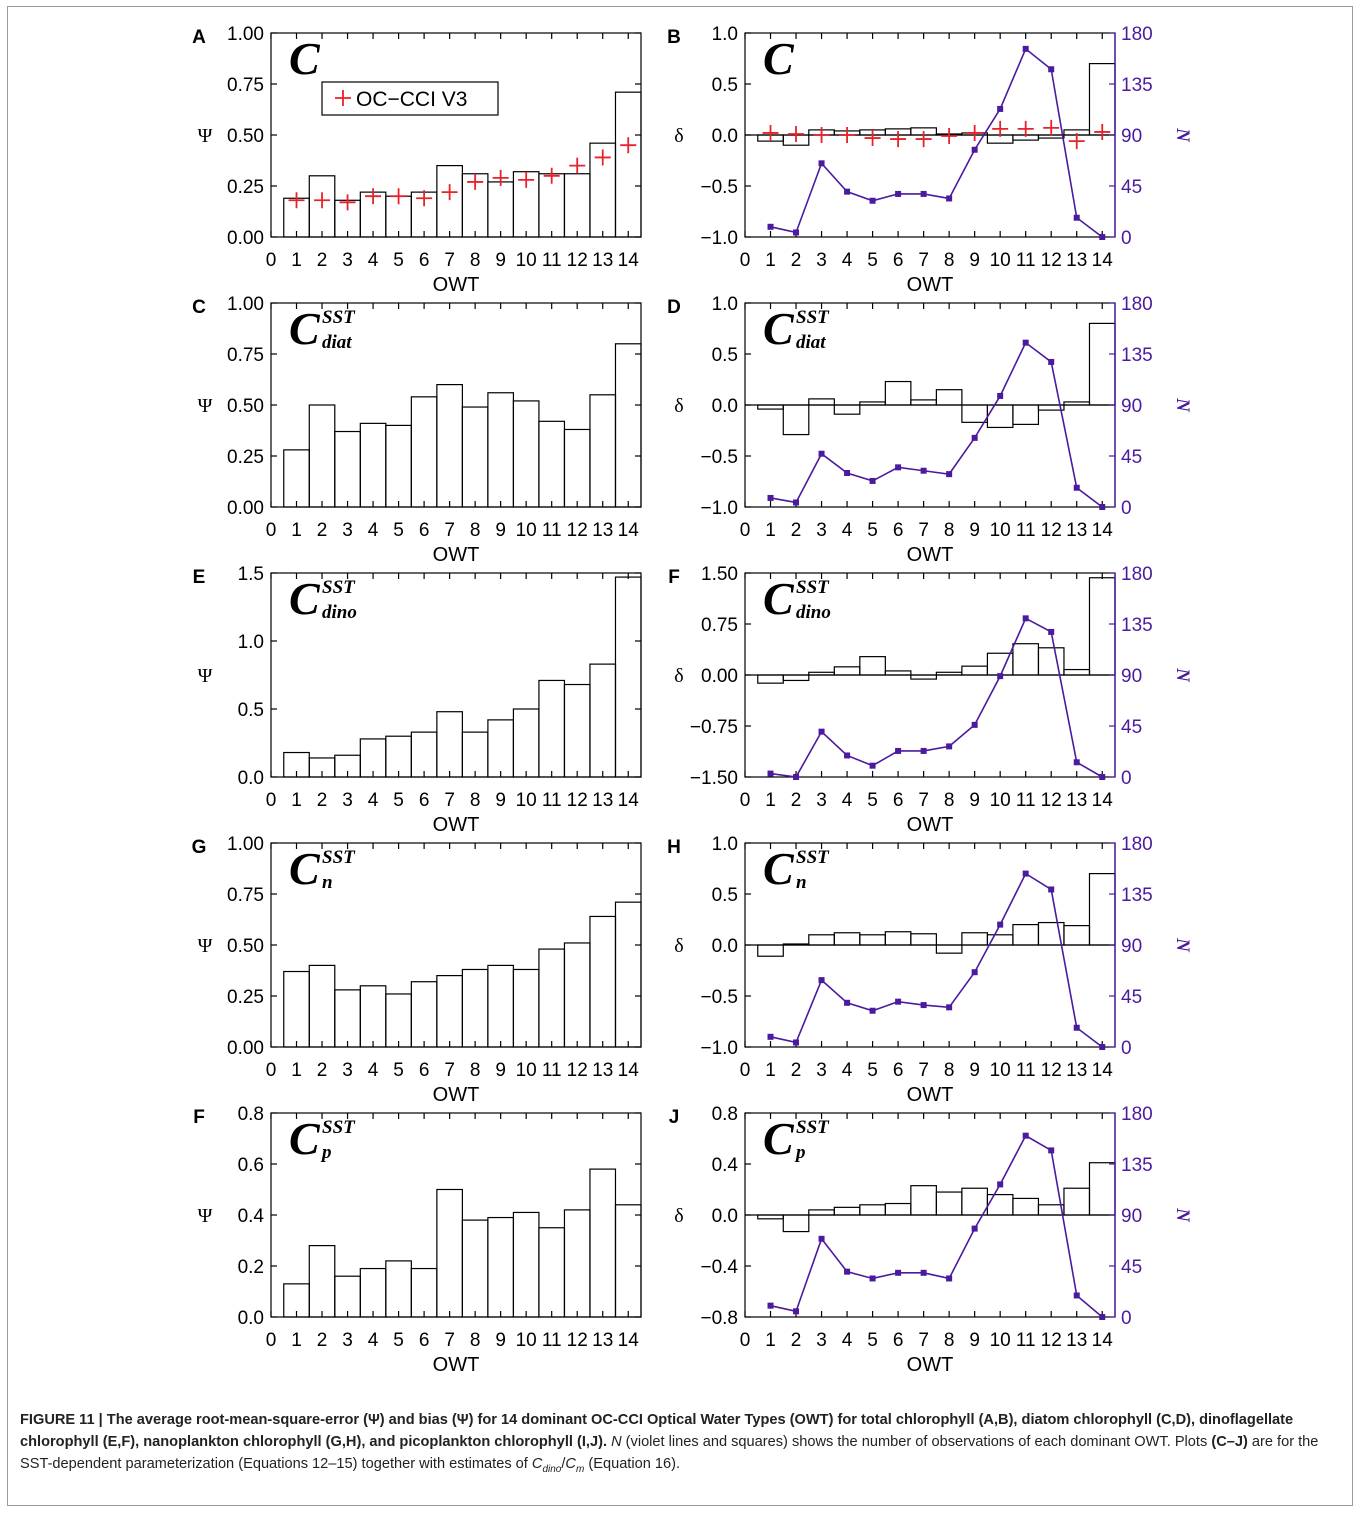  Describe the element at coordinates (674, 847) in the screenshot. I see `panel-letter: H` at that location.